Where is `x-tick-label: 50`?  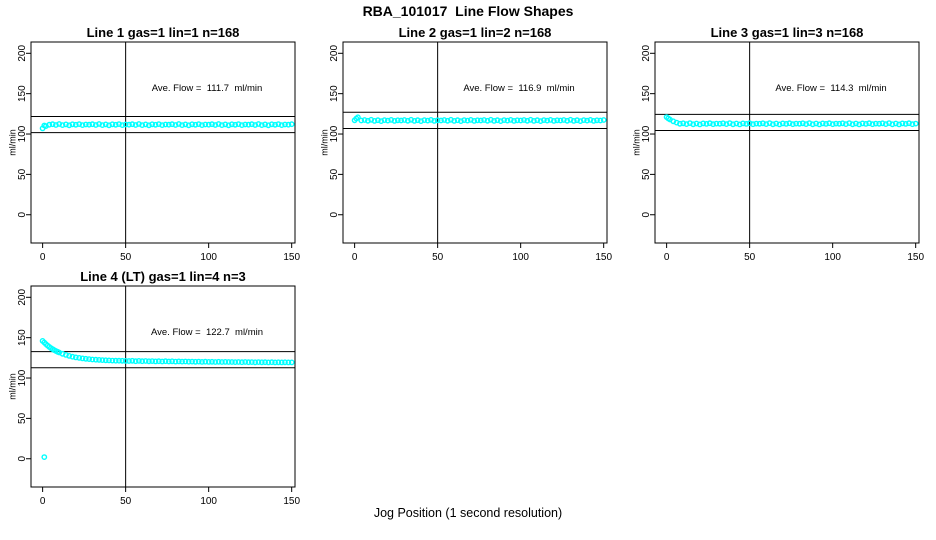 x-tick-label: 50 is located at coordinates (126, 501).